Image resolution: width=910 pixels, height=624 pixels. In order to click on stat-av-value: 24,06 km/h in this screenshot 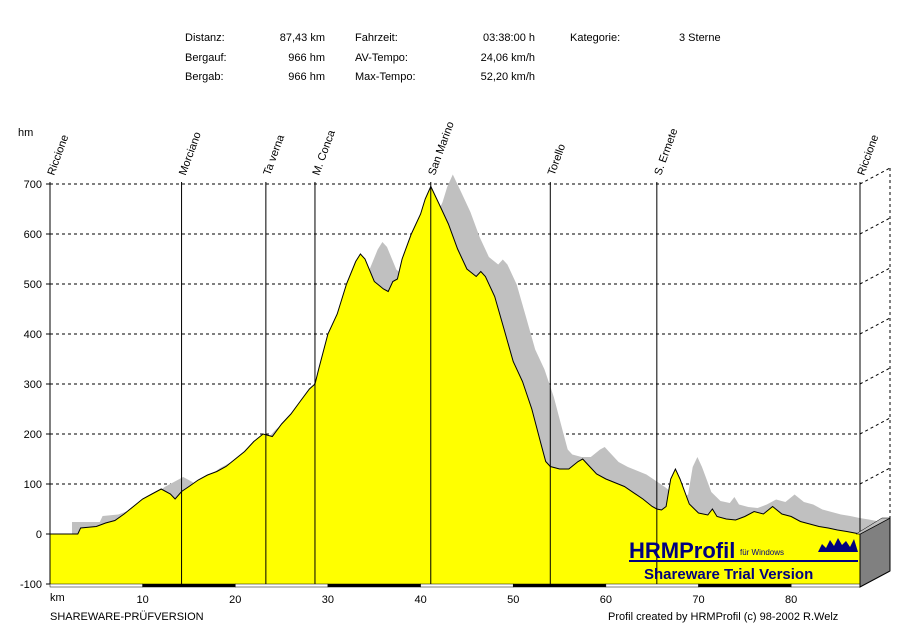, I will do `click(507, 58)`.